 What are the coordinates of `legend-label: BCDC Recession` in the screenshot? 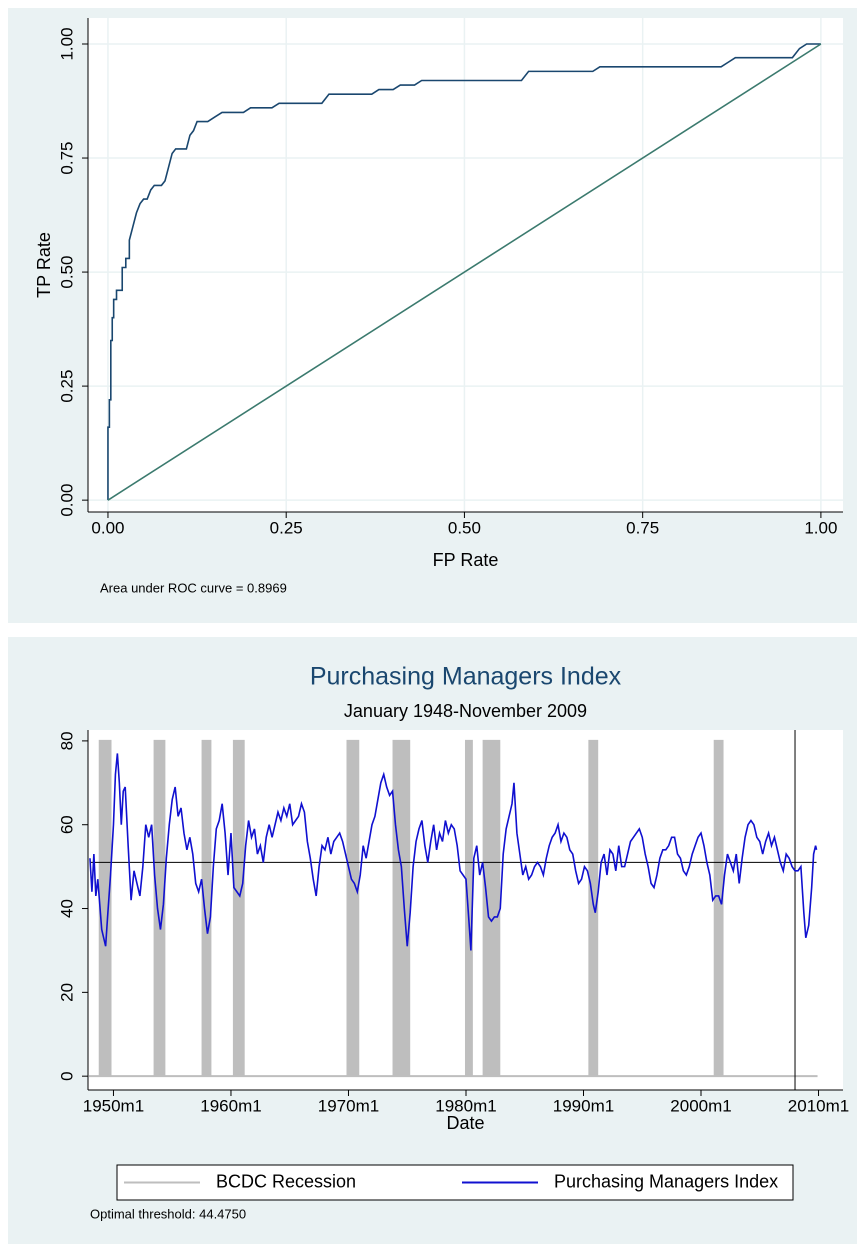 It's located at (286, 1181).